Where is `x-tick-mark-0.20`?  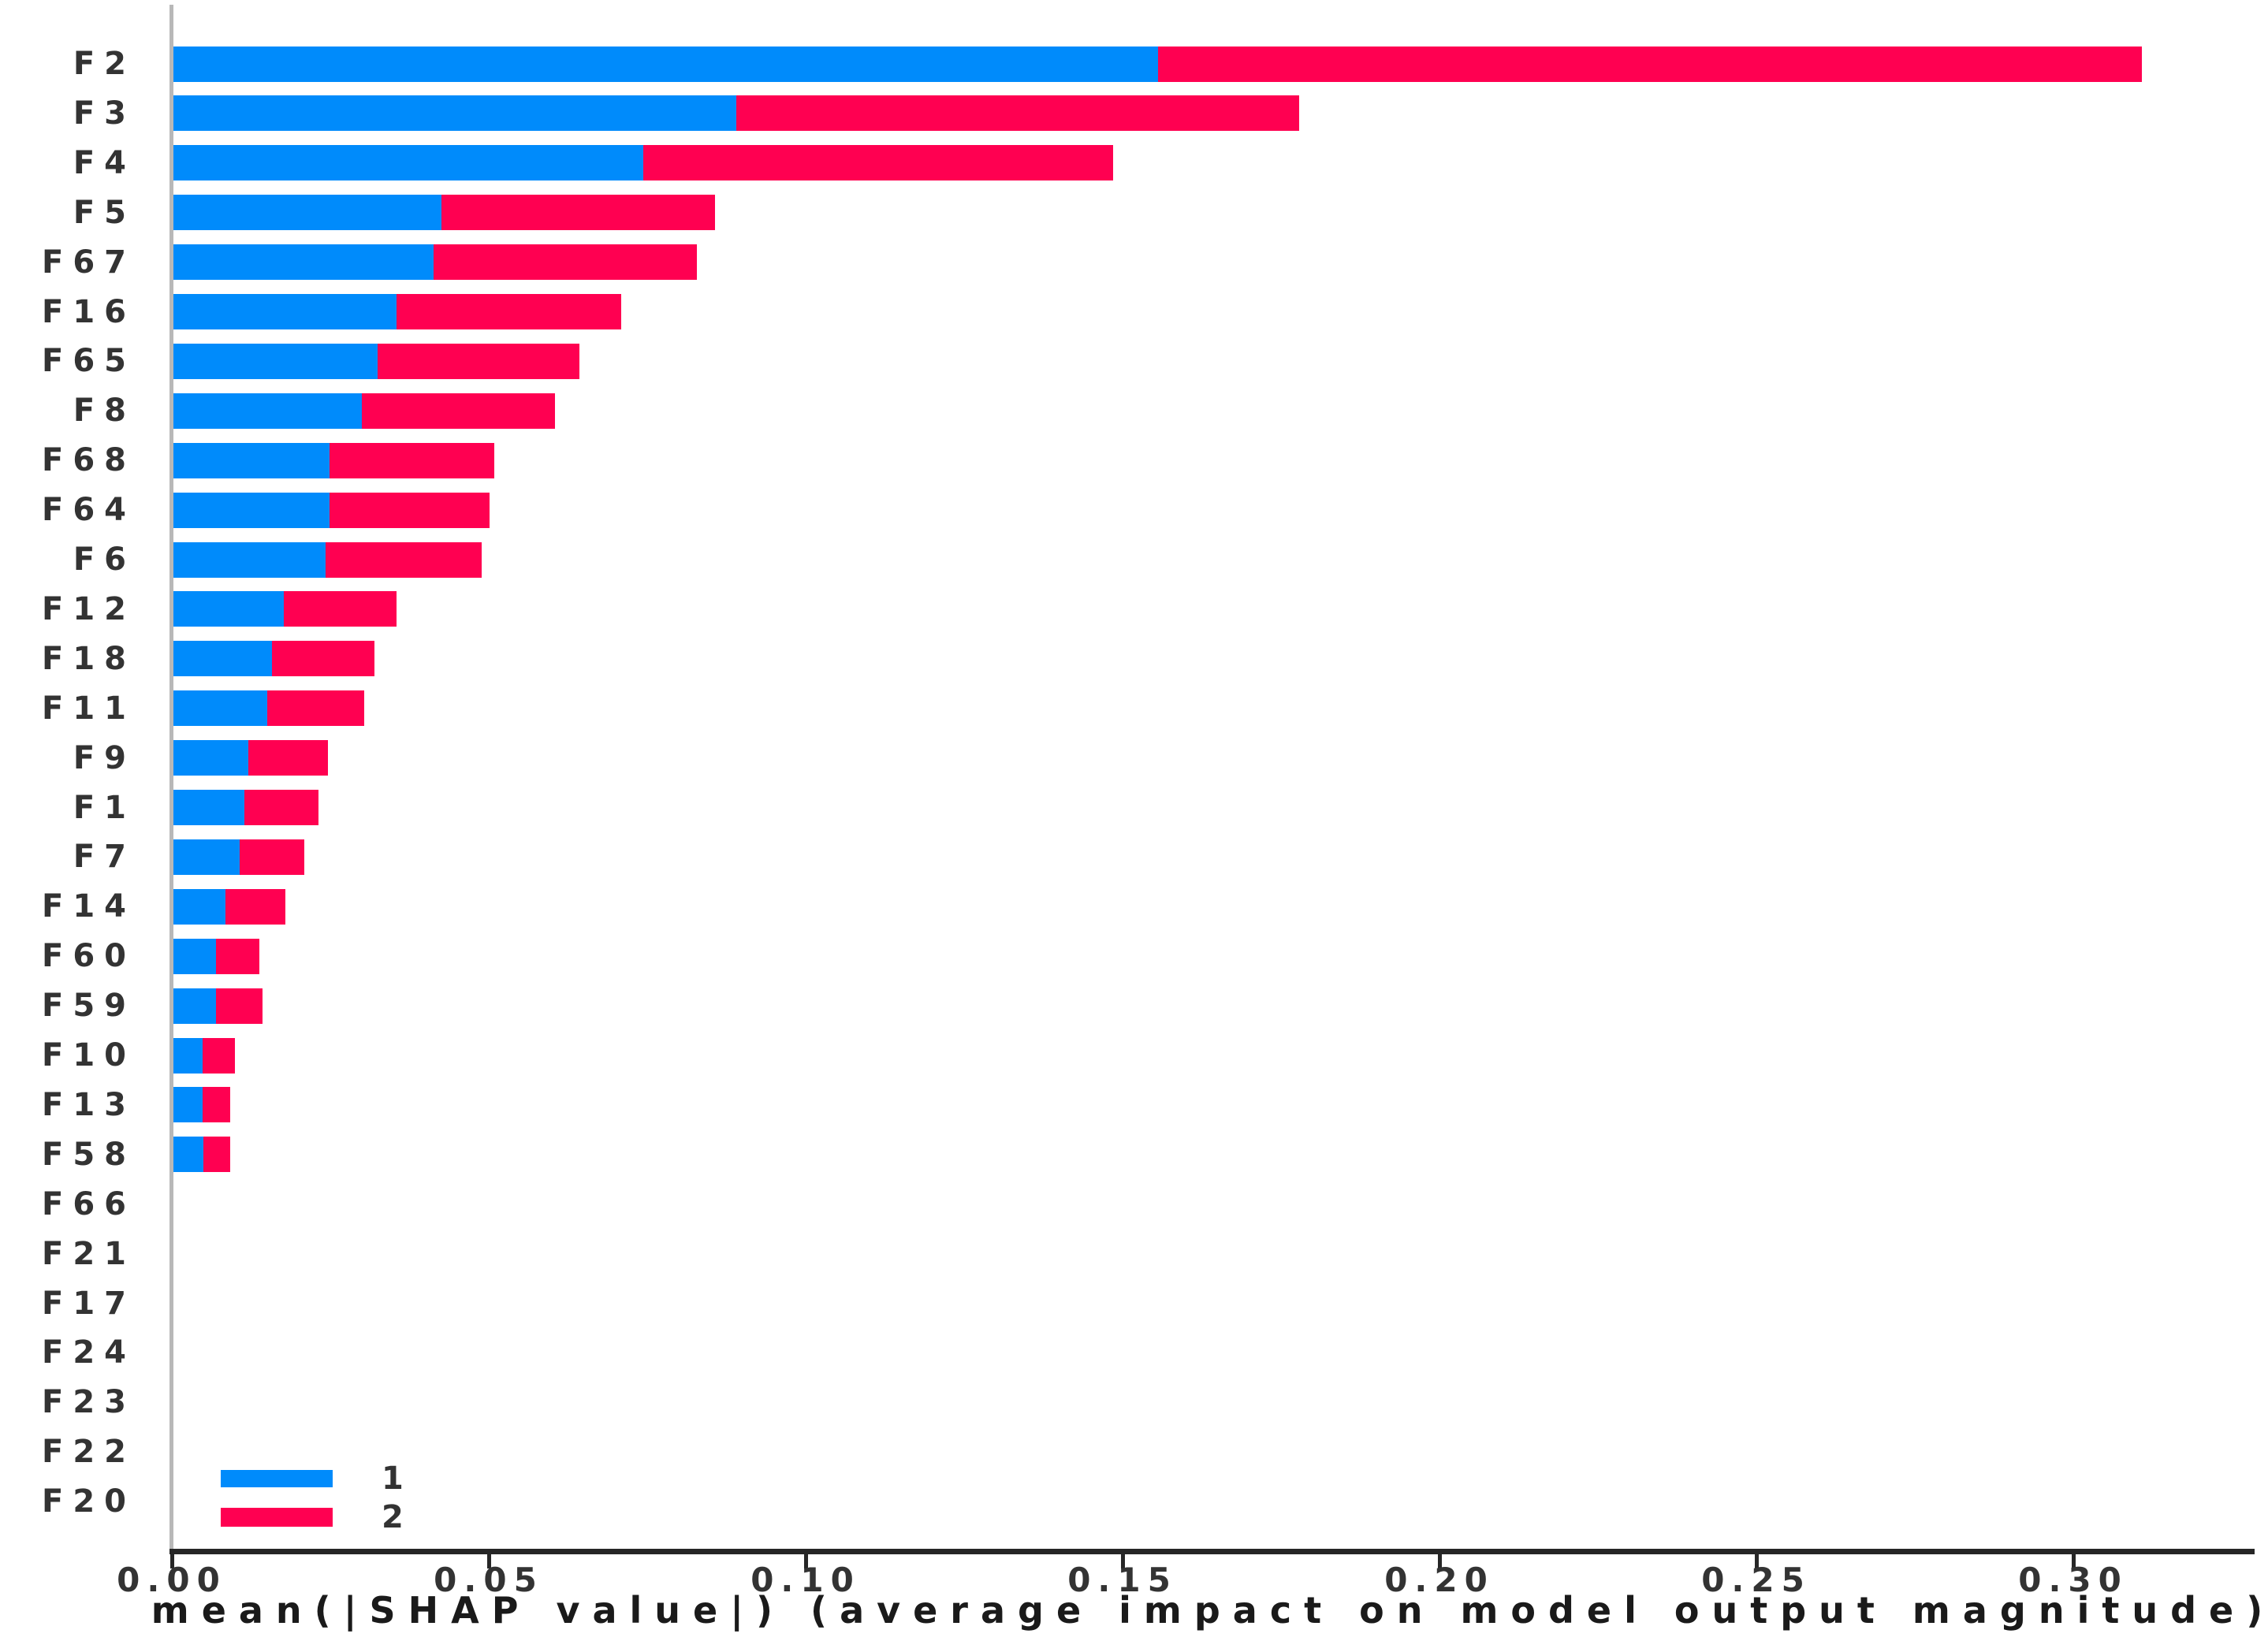 x-tick-mark-0.20 is located at coordinates (1440, 1561).